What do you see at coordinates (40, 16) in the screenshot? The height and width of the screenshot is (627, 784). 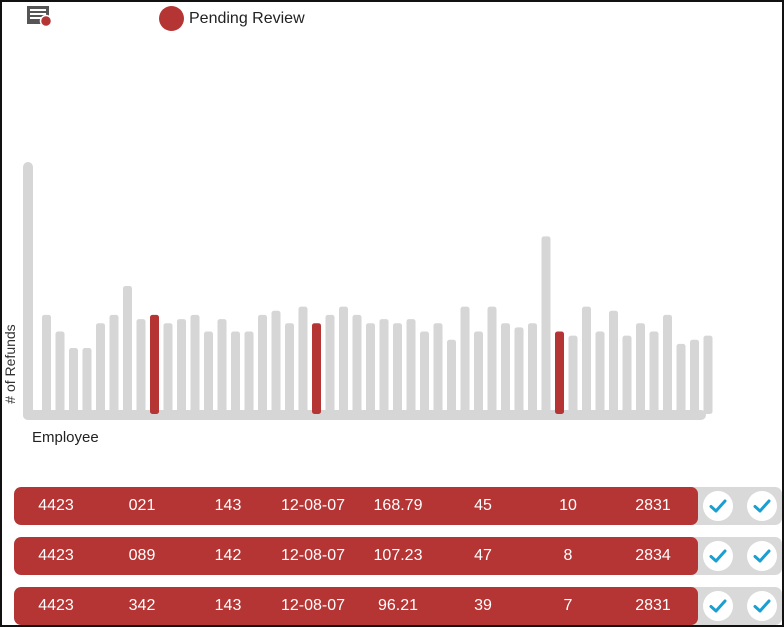 I see `document-icon` at bounding box center [40, 16].